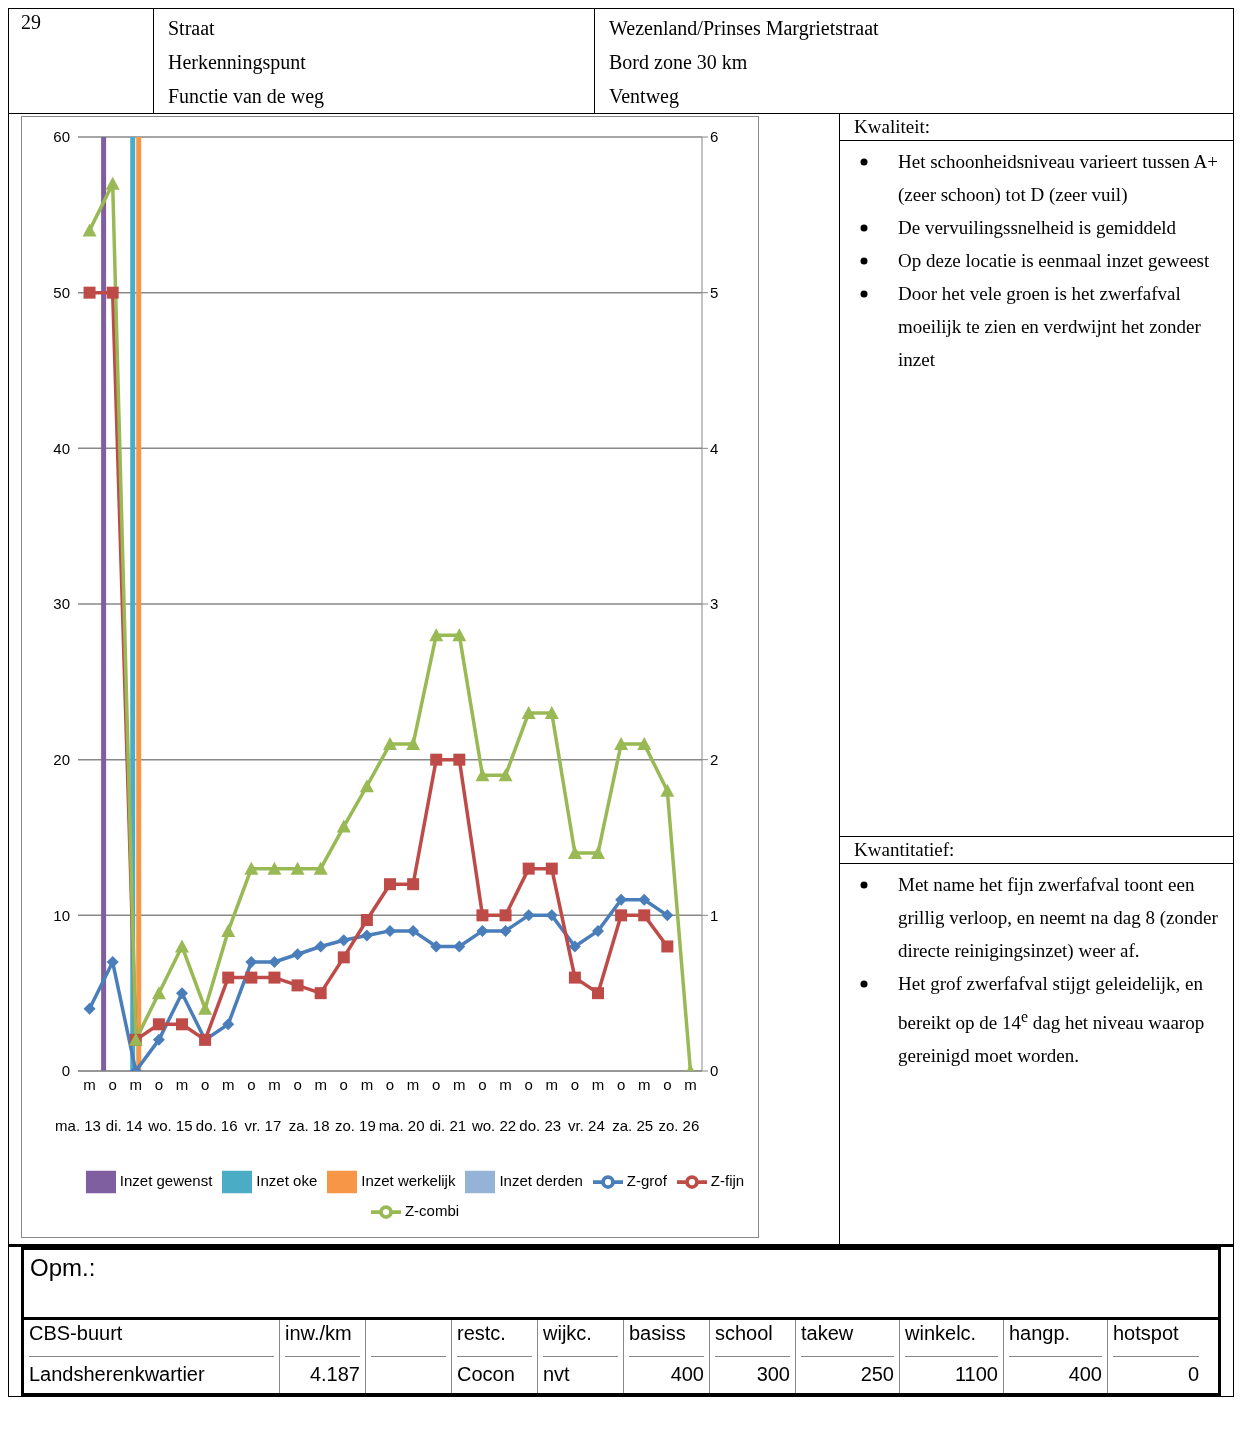  What do you see at coordinates (678, 62) in the screenshot?
I see `text: Bord zone 30 km` at bounding box center [678, 62].